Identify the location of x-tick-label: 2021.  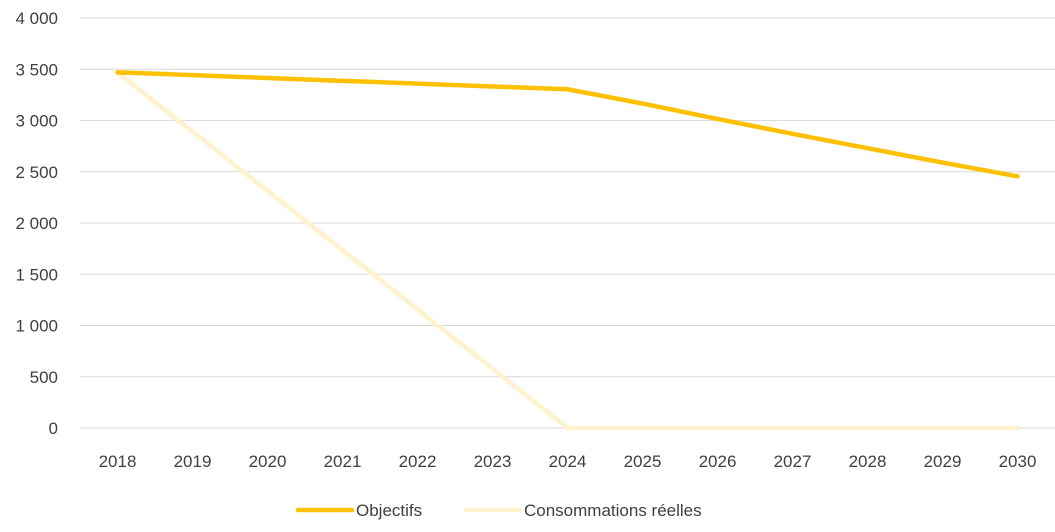
(343, 461).